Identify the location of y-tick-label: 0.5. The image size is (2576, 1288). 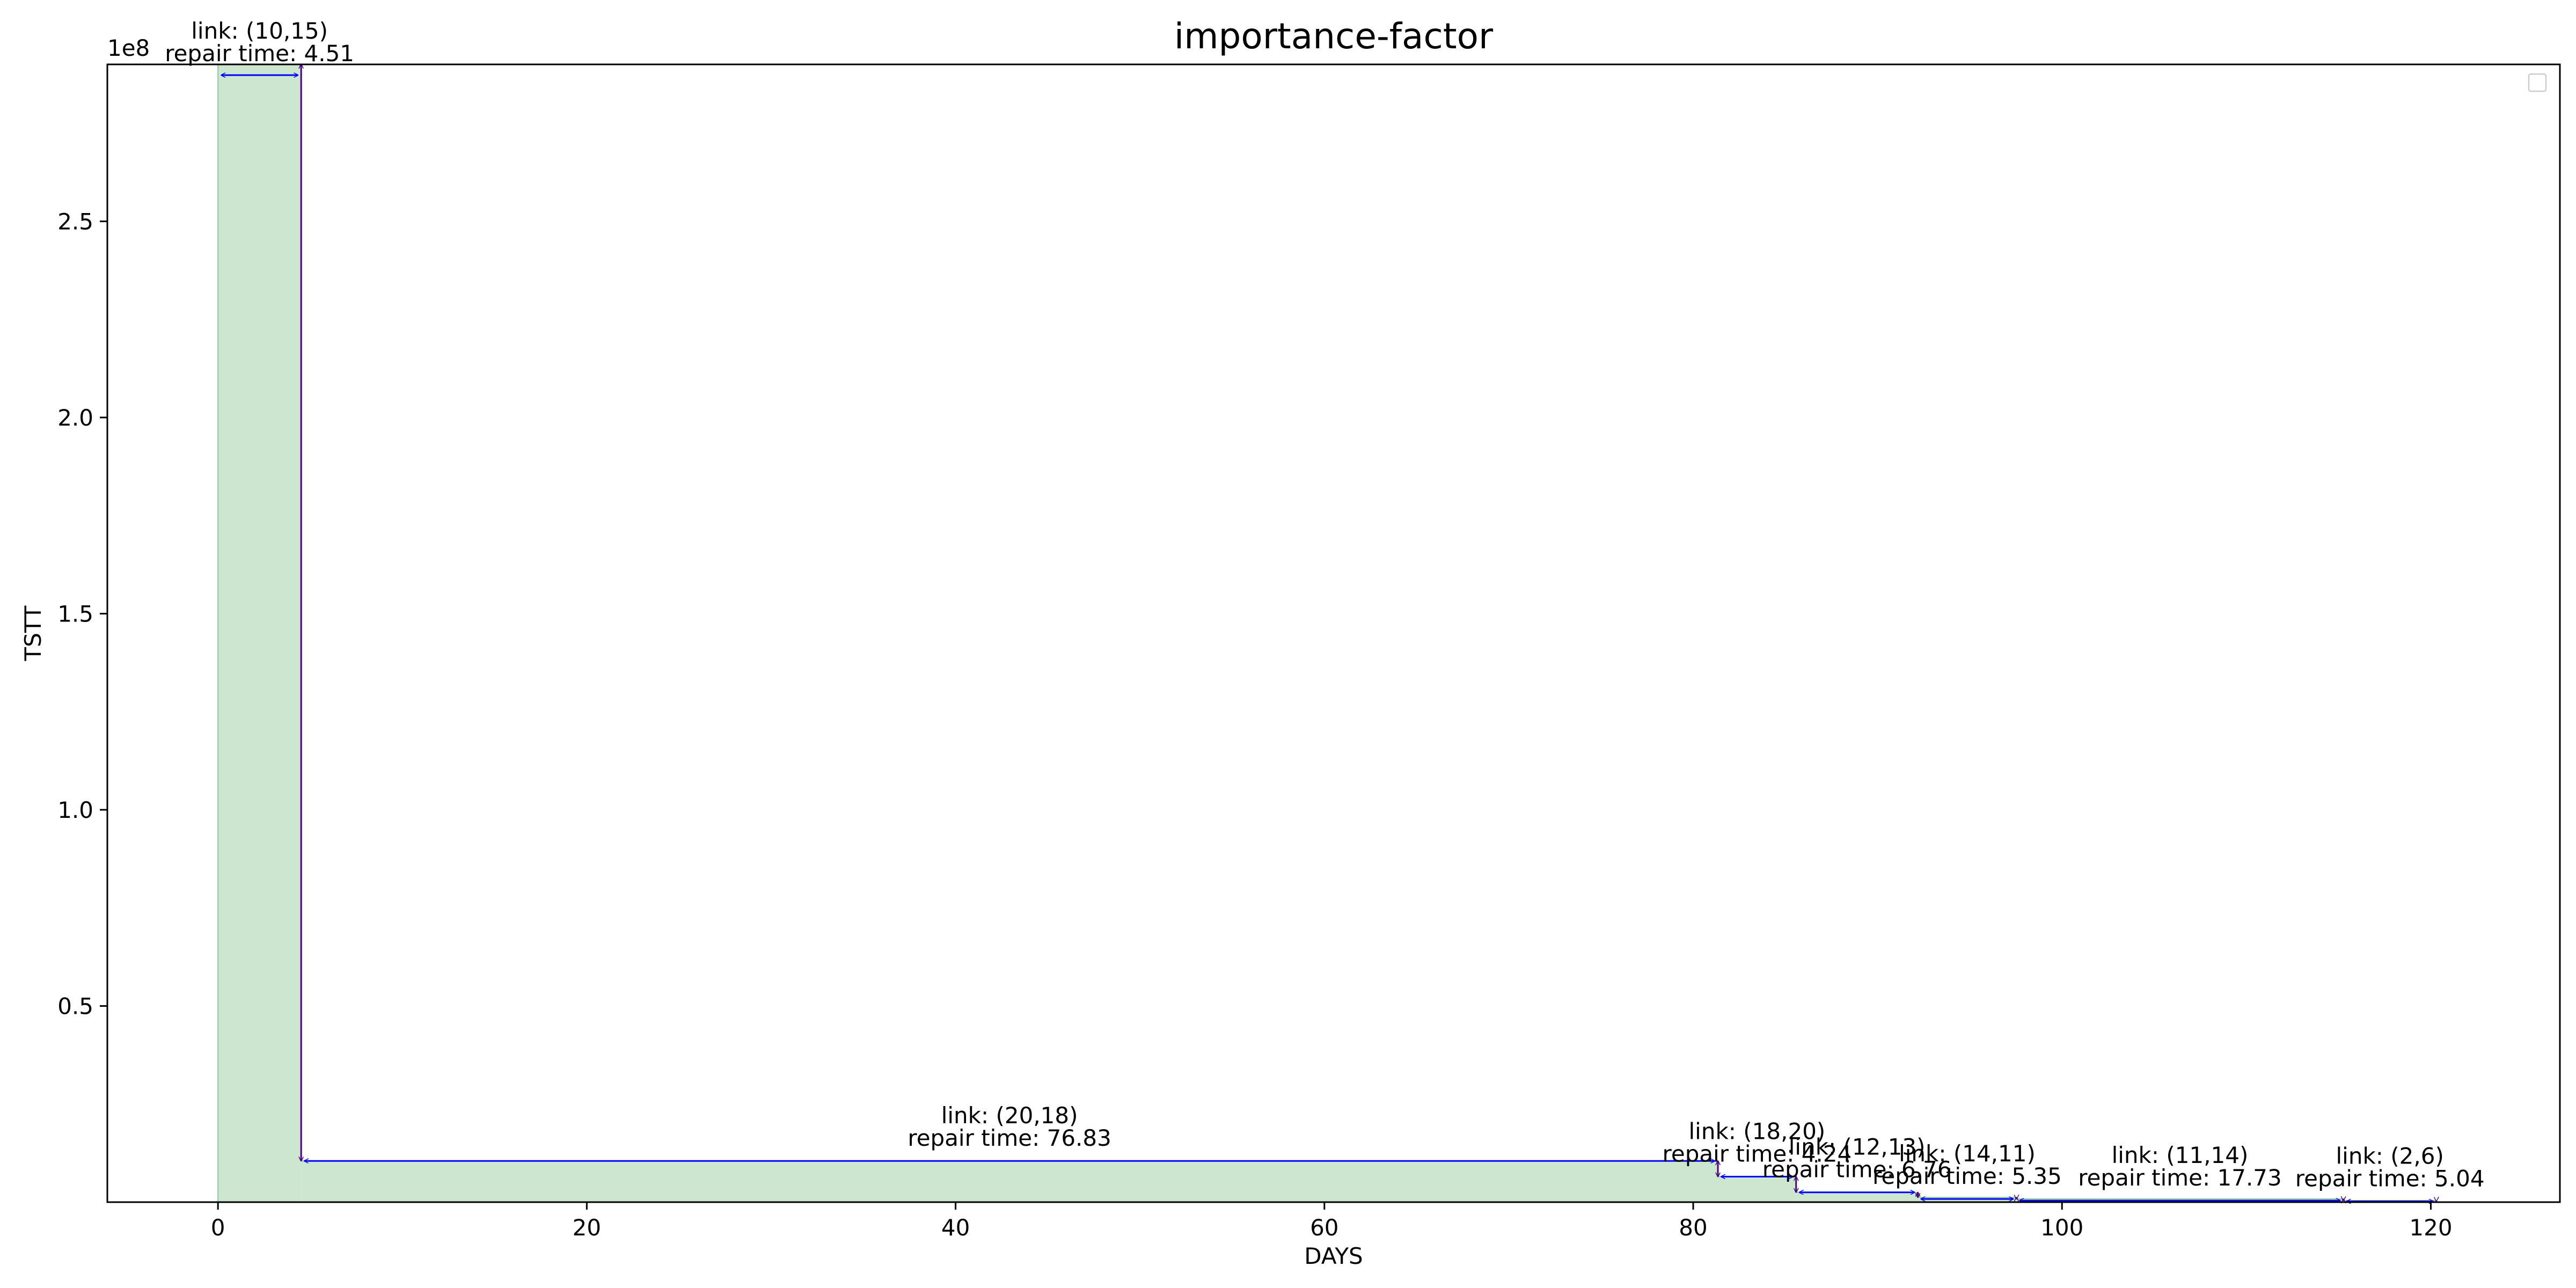
(75, 1006).